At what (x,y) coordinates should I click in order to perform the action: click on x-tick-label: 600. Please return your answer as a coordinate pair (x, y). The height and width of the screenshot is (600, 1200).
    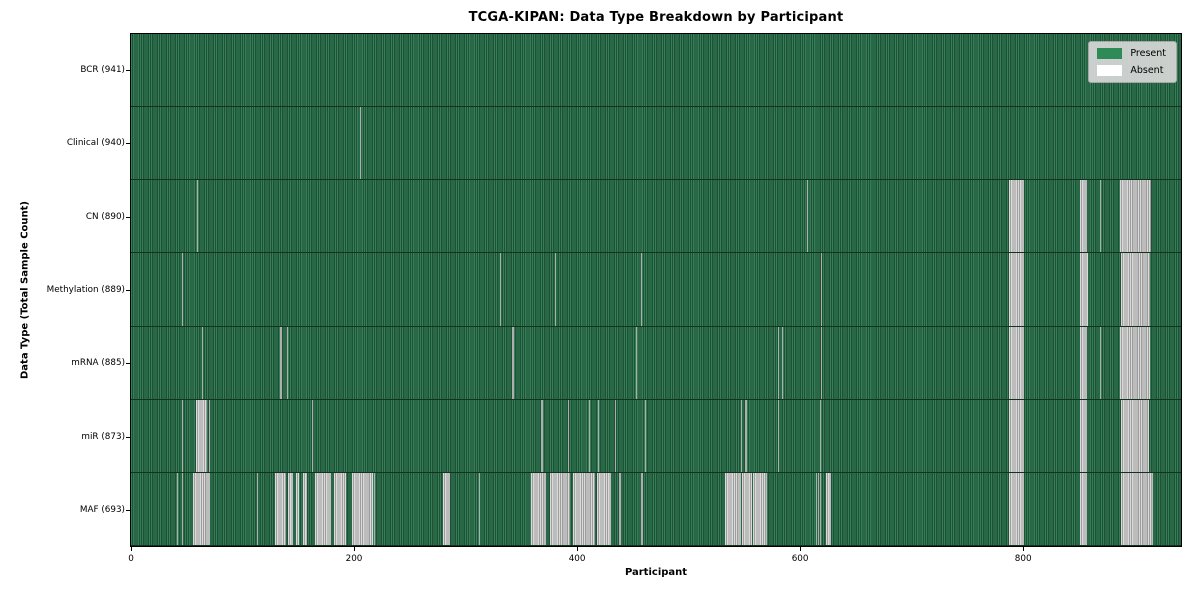
    Looking at the image, I should click on (800, 559).